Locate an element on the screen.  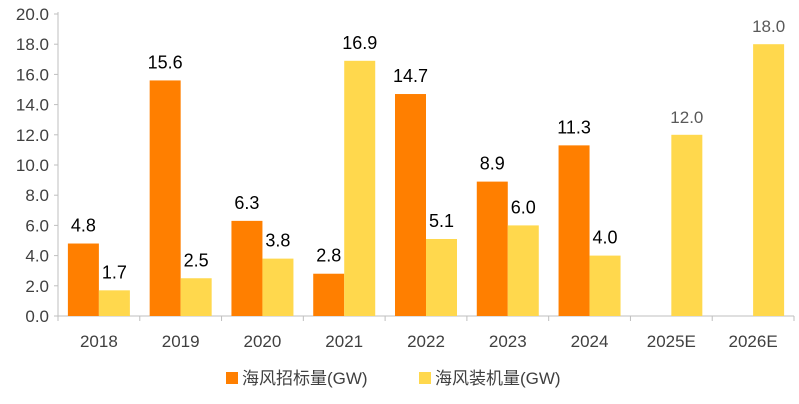
y-tick-label: 0.0 is located at coordinates (37, 316).